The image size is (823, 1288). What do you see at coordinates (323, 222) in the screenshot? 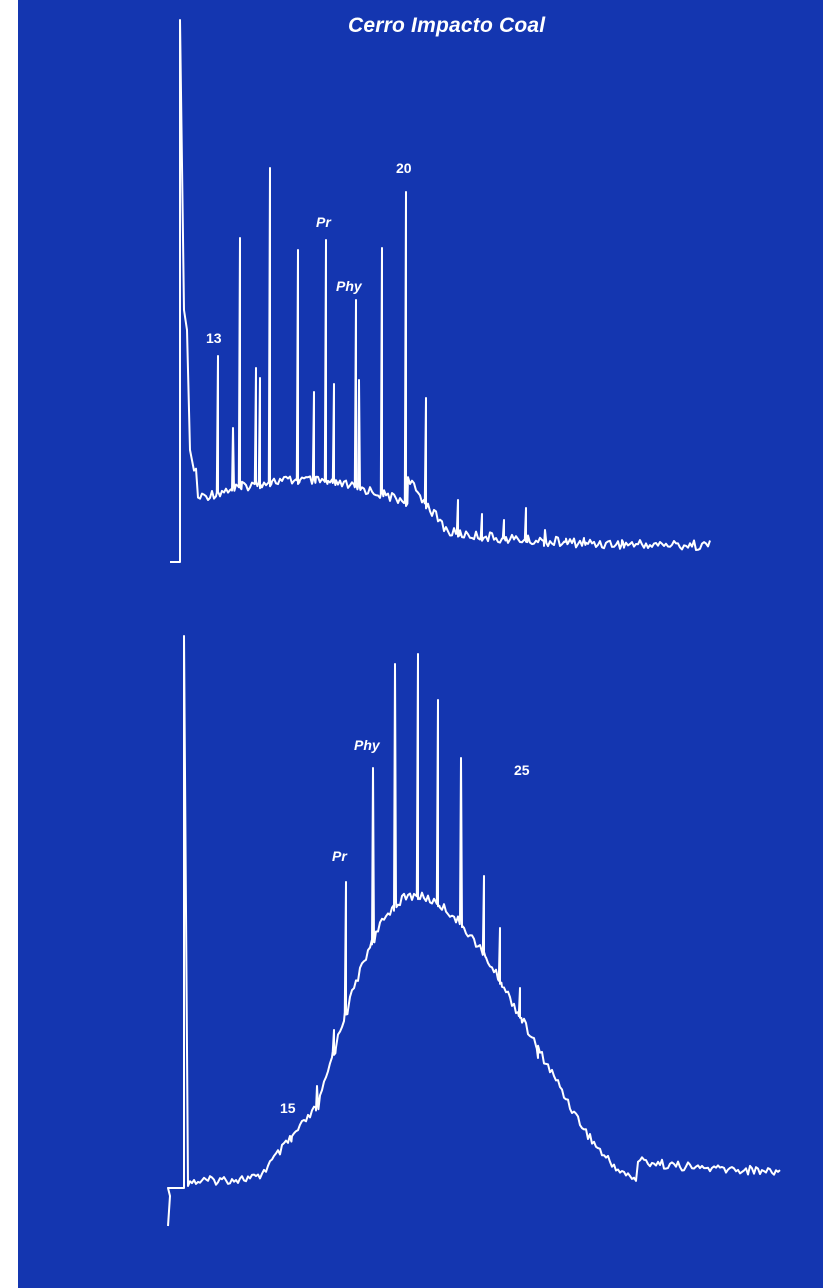
I see `peak-label-pr-top: Pr` at bounding box center [323, 222].